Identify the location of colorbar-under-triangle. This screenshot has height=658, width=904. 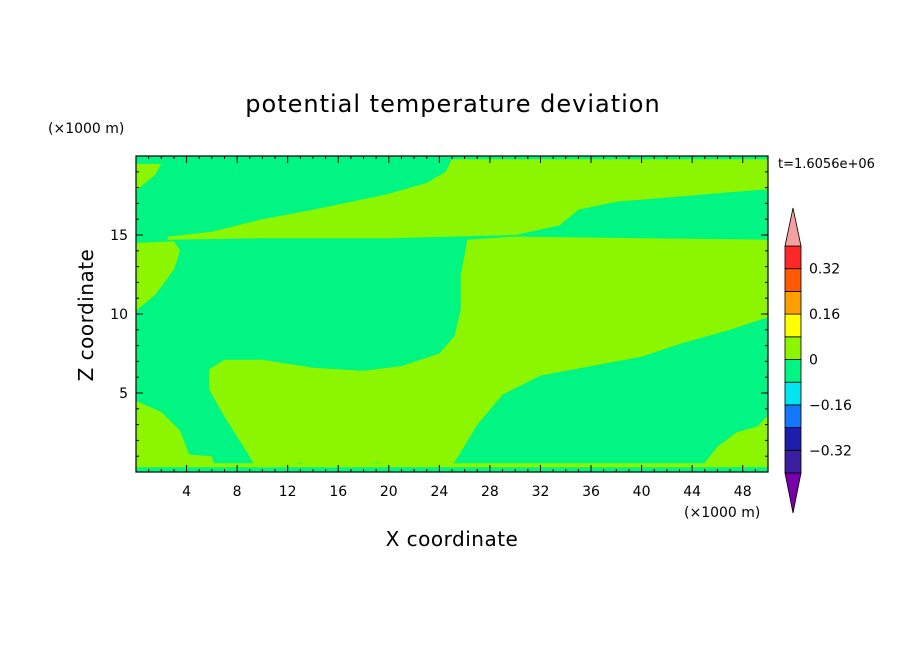
(793, 493).